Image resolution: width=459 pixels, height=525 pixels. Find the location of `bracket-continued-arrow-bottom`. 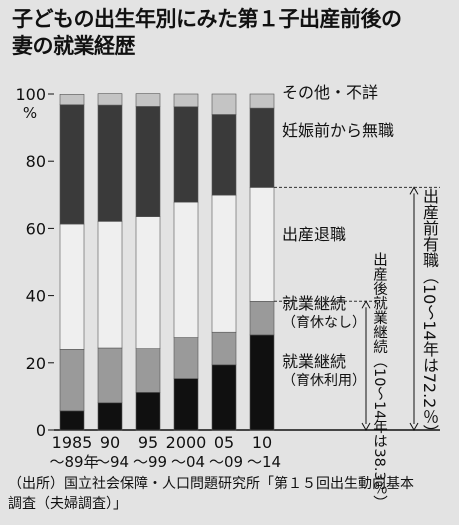

bracket-continued-arrow-bottom is located at coordinates (366, 427).